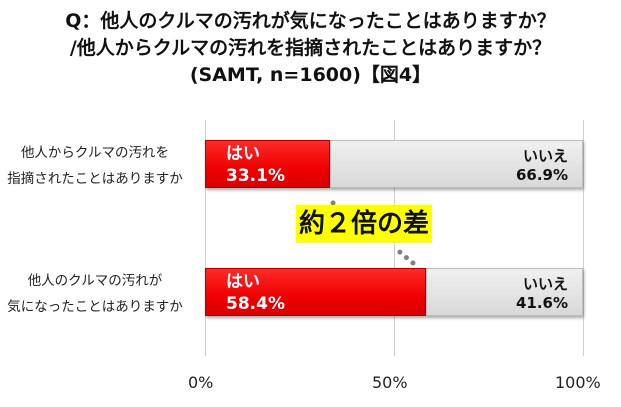  Describe the element at coordinates (578, 382) in the screenshot. I see `x-tick-100: 100%` at that location.